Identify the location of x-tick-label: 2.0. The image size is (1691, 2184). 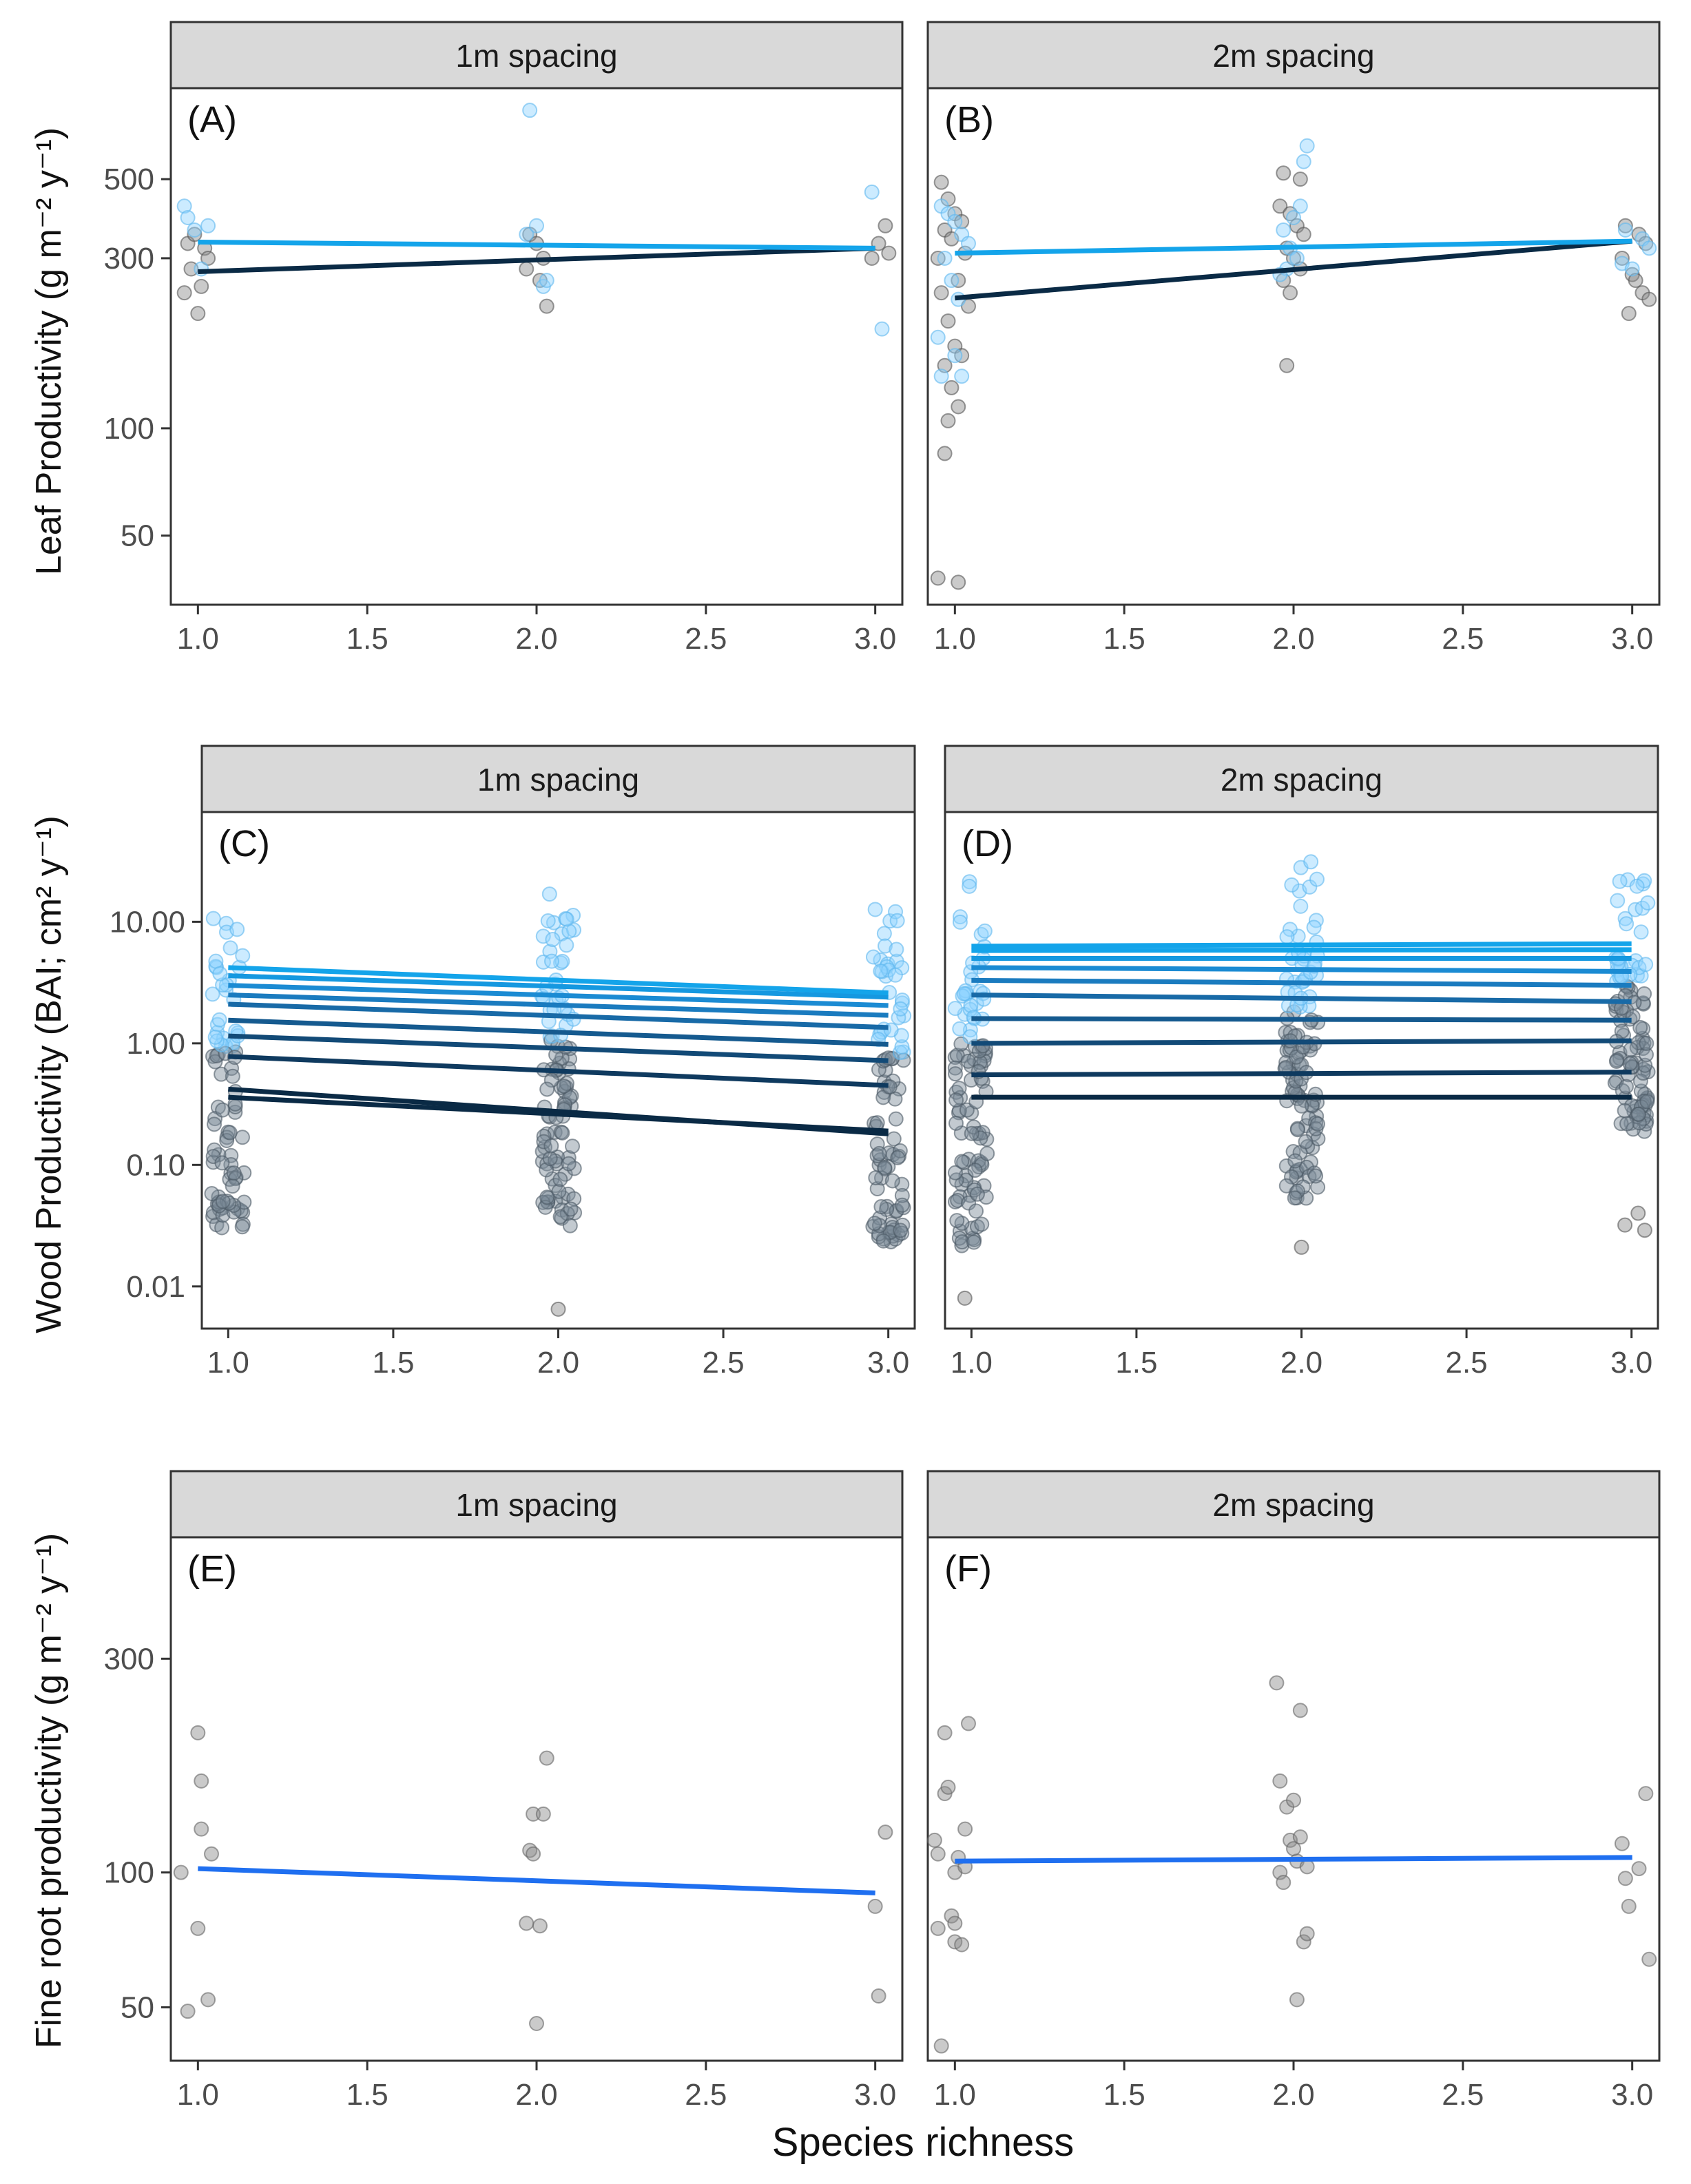
(558, 1363).